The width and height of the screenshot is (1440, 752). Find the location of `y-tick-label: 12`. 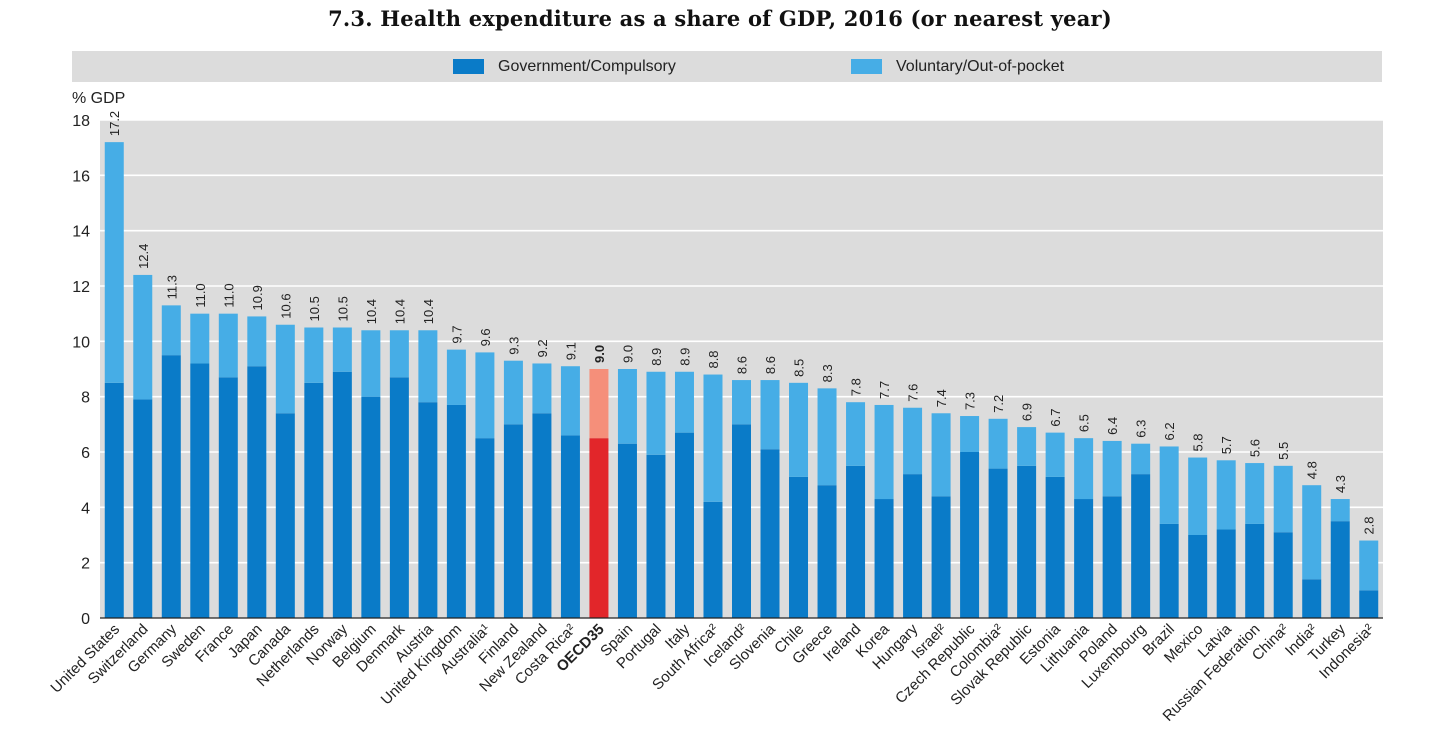

y-tick-label: 12 is located at coordinates (81, 287).